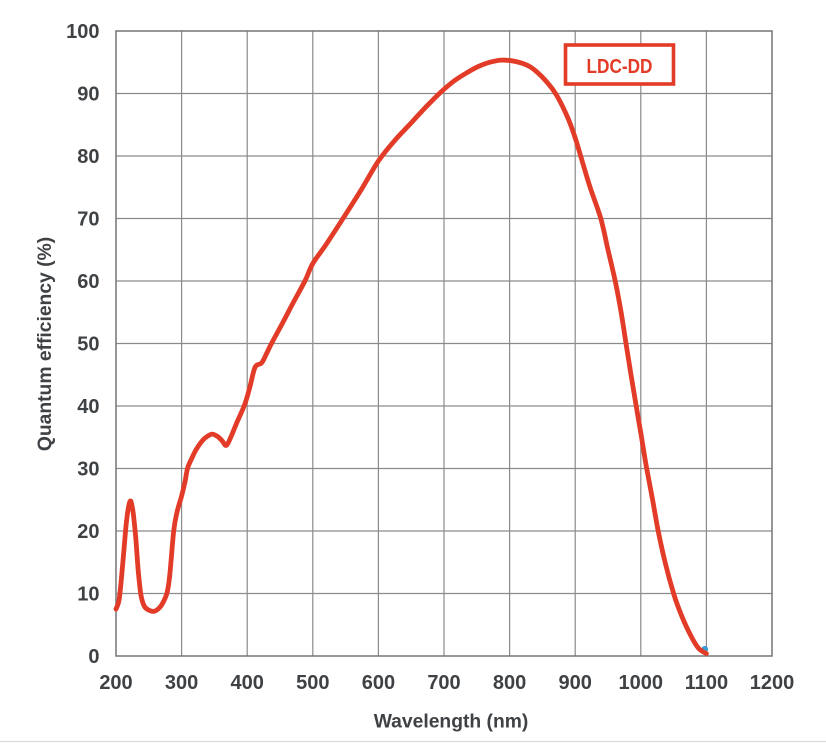 The width and height of the screenshot is (826, 747). Describe the element at coordinates (45, 344) in the screenshot. I see `svg-text: Quantum efficiency (%)` at that location.